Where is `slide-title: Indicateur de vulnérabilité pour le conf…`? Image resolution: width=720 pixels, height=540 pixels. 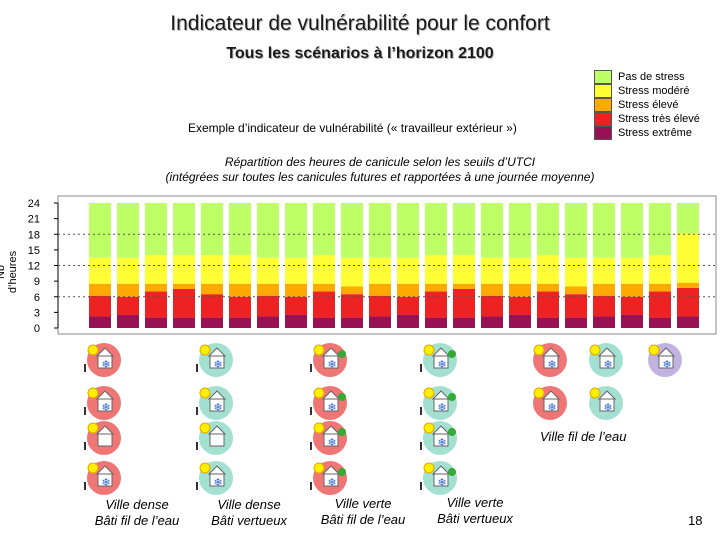
slide-title: Indicateur de vulnérabilité pour le conf… is located at coordinates (360, 23).